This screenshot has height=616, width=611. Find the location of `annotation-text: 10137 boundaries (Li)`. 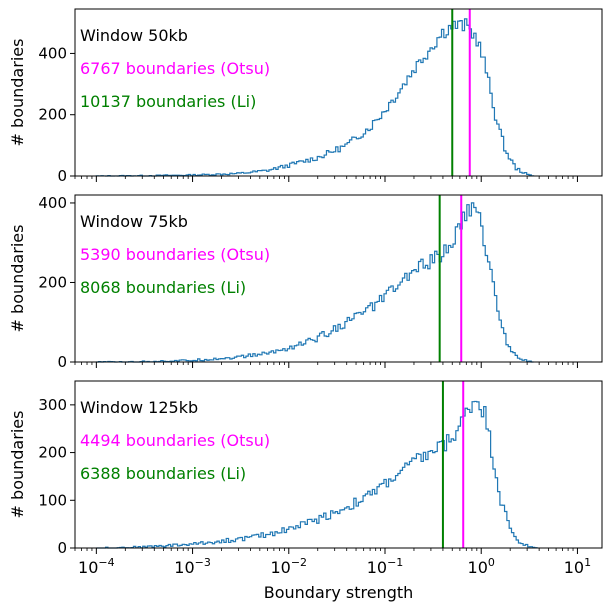

annotation-text: 10137 boundaries (Li) is located at coordinates (168, 101).